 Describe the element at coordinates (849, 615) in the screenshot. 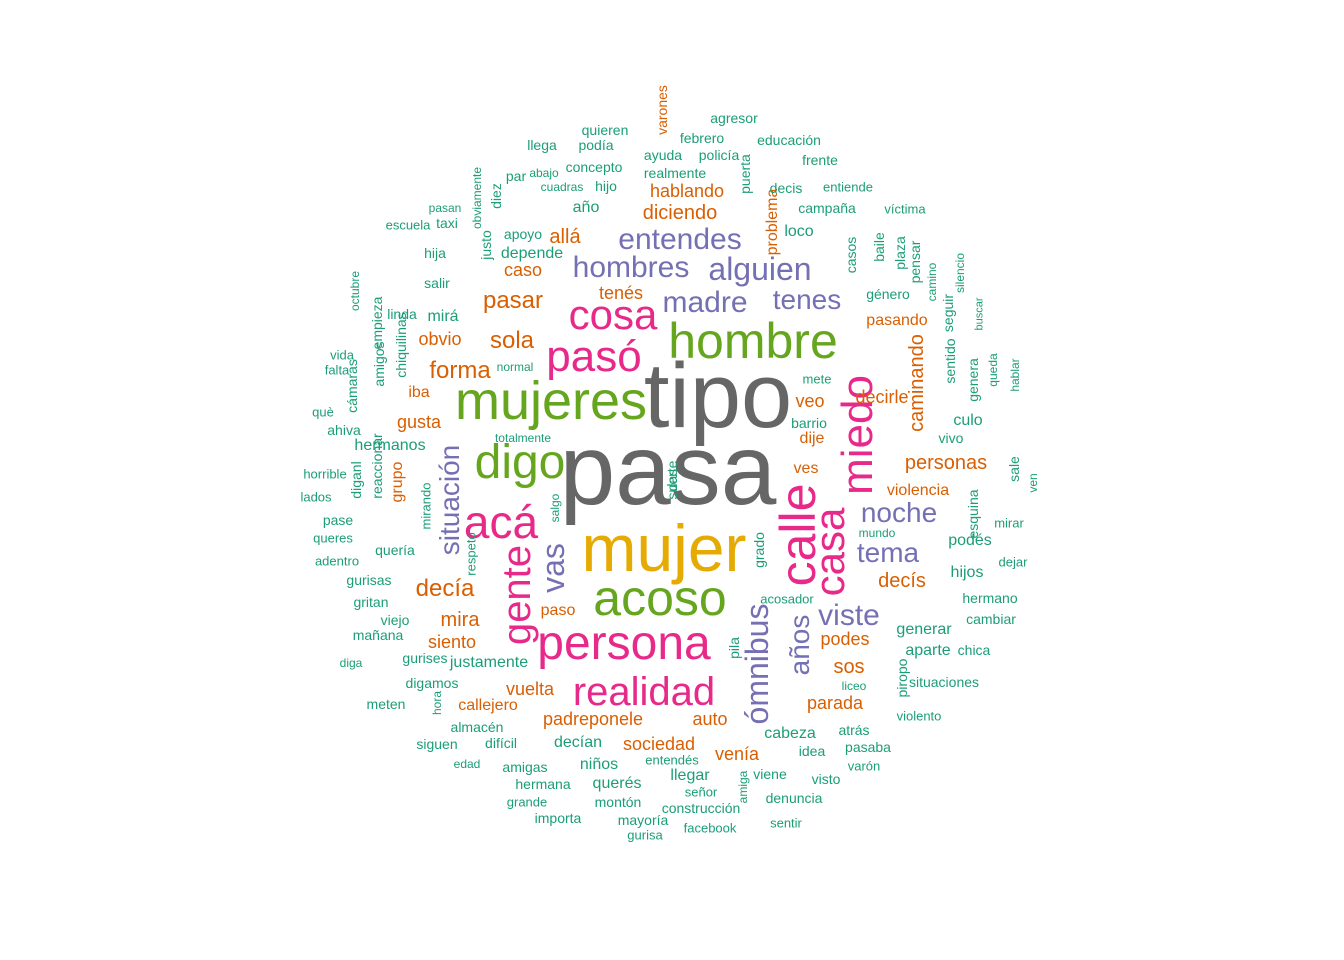

I see `cloud-word: viste` at that location.